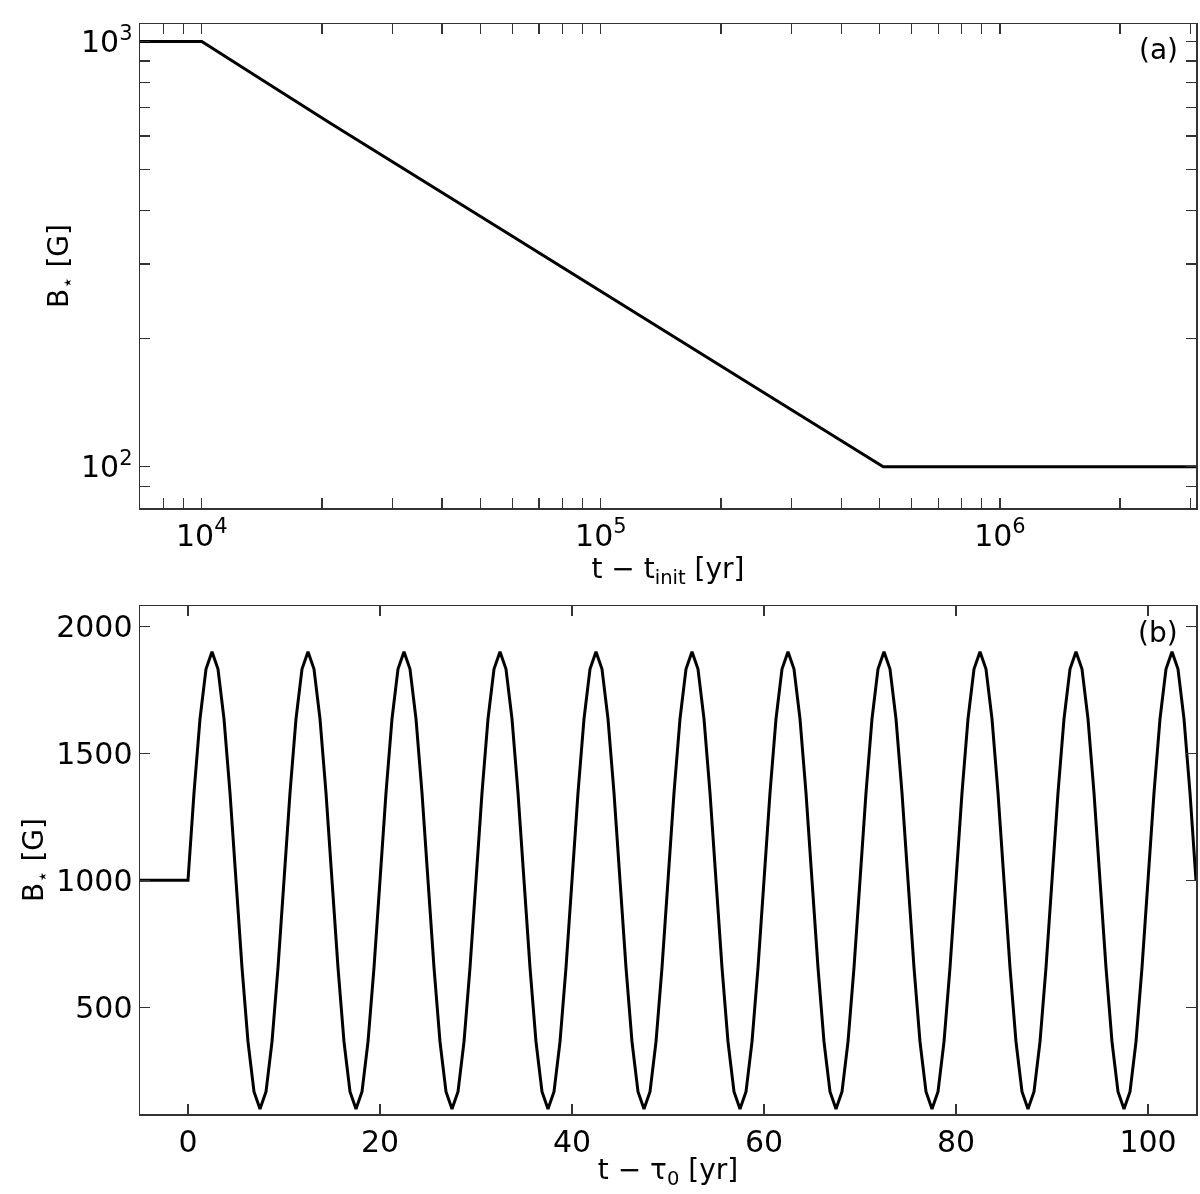  Describe the element at coordinates (94, 880) in the screenshot. I see `y-tick-label: 1000` at that location.